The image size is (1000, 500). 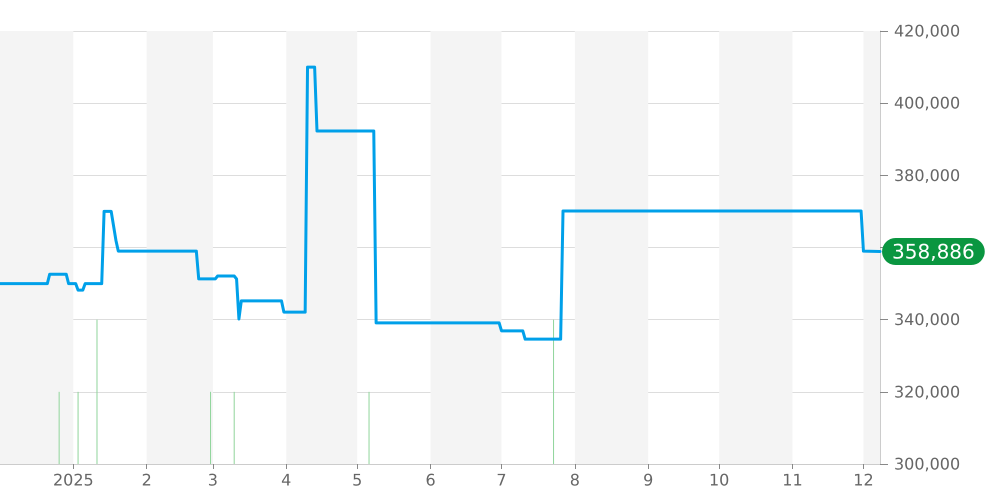 What do you see at coordinates (357, 480) in the screenshot?
I see `x-tick-label: 5` at bounding box center [357, 480].